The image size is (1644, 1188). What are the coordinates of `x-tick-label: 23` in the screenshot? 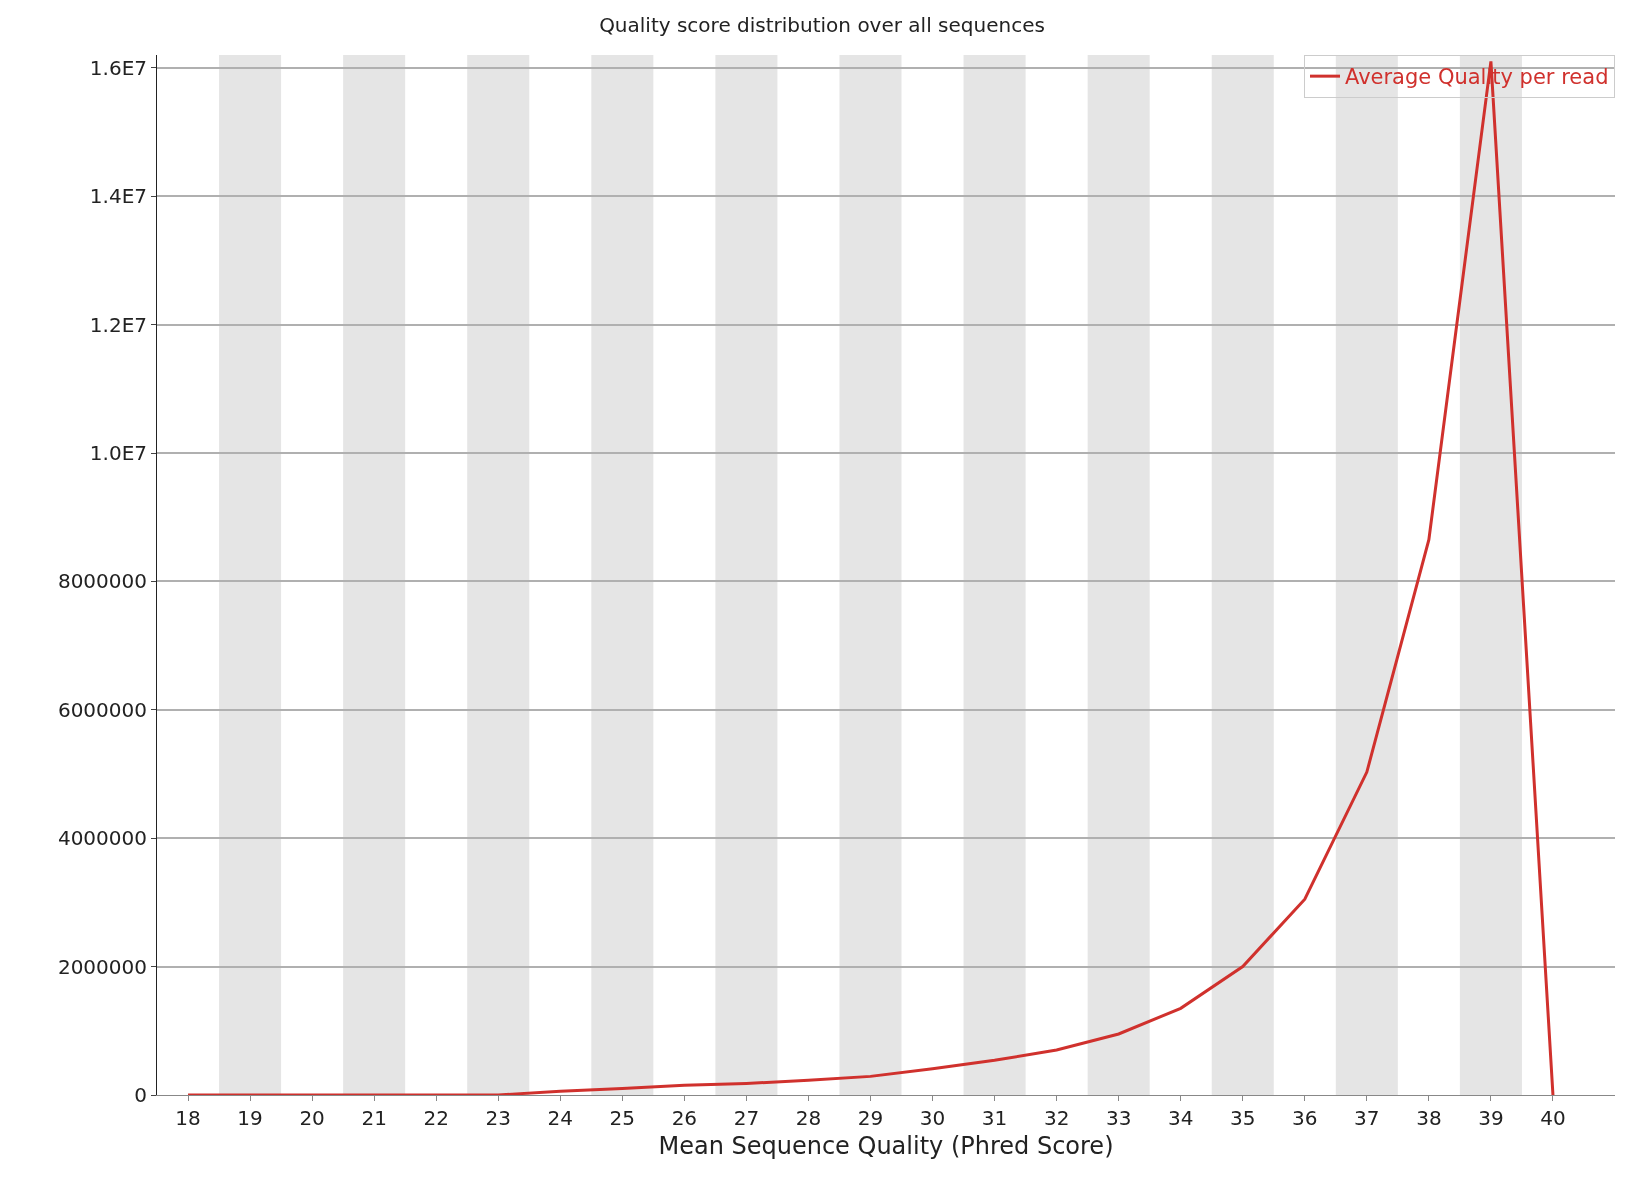 It's located at (498, 1118).